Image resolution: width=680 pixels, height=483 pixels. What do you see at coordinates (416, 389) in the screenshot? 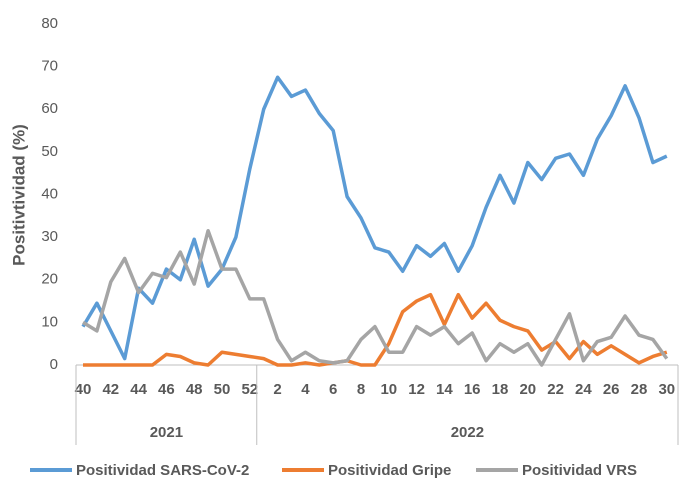
I see `x-tick-label: 12` at bounding box center [416, 389].